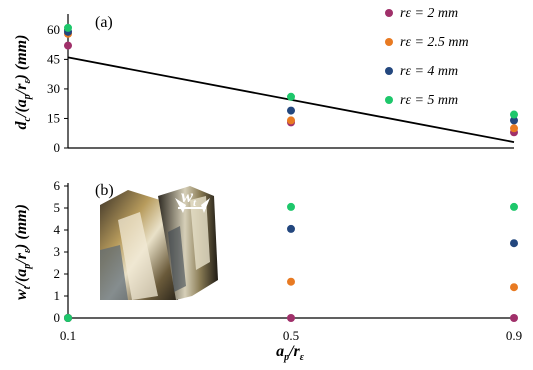 The image size is (533, 370). Describe the element at coordinates (57, 251) in the screenshot. I see `y-tick-label: 3` at that location.